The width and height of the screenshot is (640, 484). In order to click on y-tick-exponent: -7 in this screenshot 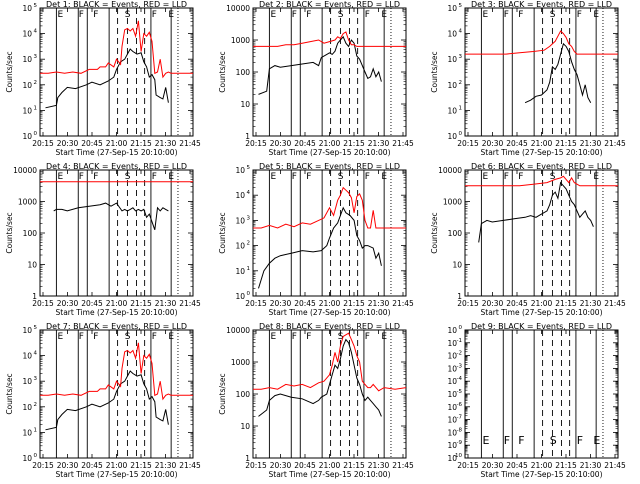, I will do `click(460, 418)`.